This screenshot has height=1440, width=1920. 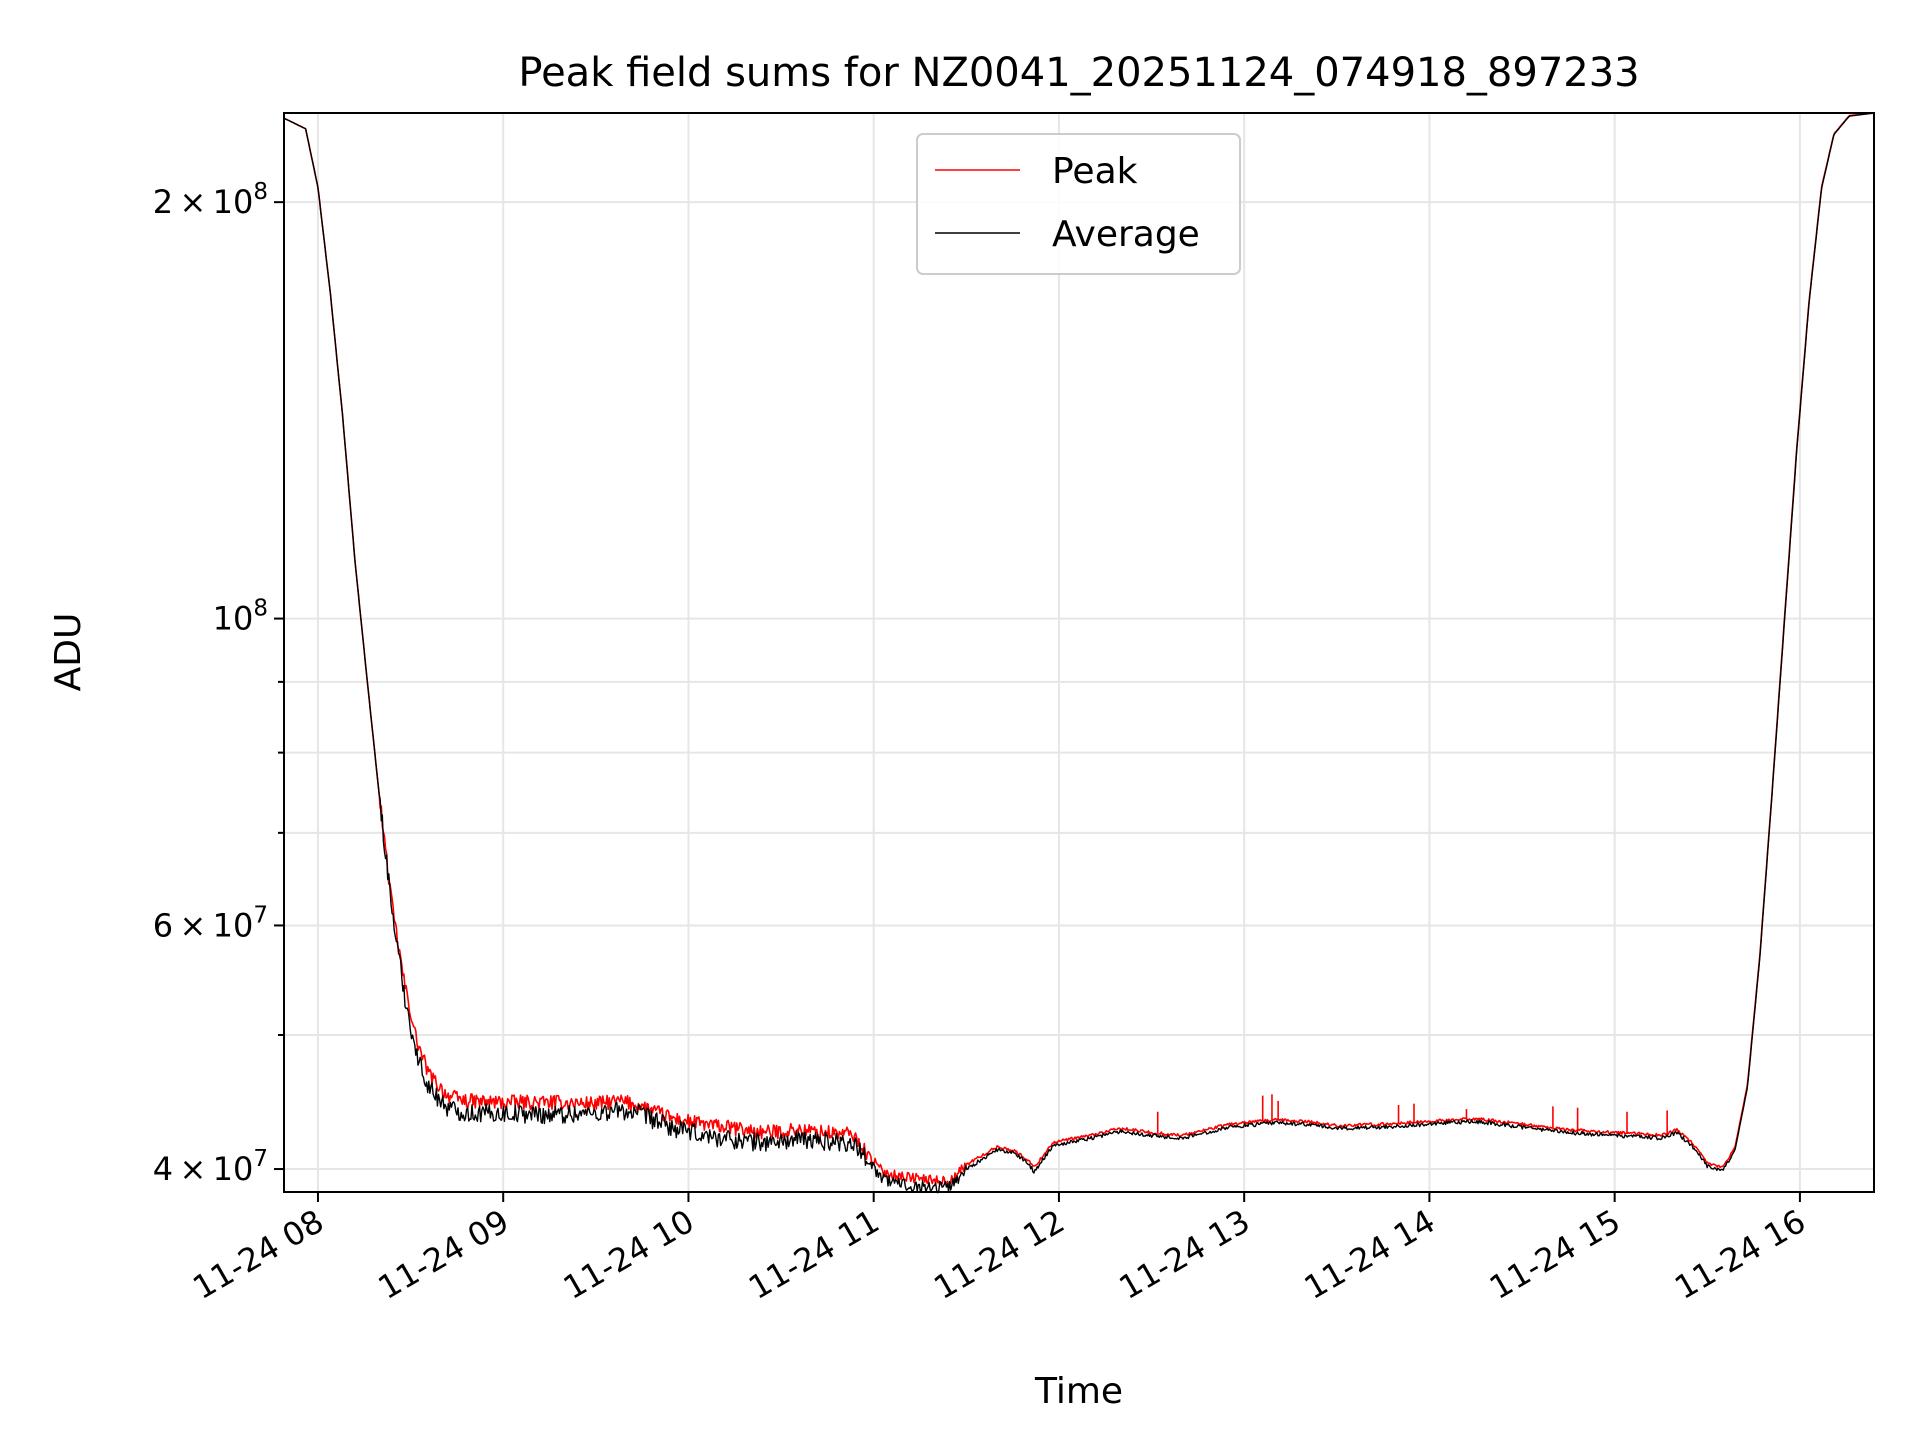 I want to click on legend-box, so click(x=1078, y=204).